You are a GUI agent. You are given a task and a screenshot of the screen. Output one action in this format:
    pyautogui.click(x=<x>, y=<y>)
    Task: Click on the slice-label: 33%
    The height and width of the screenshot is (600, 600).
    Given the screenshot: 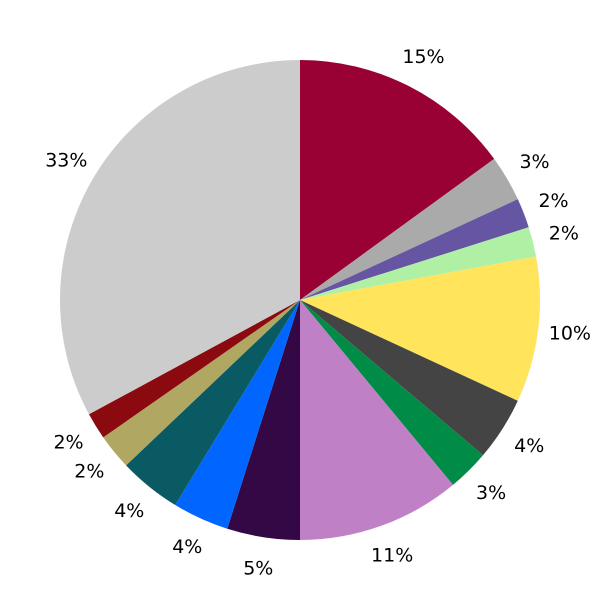 What is the action you would take?
    pyautogui.click(x=66, y=160)
    